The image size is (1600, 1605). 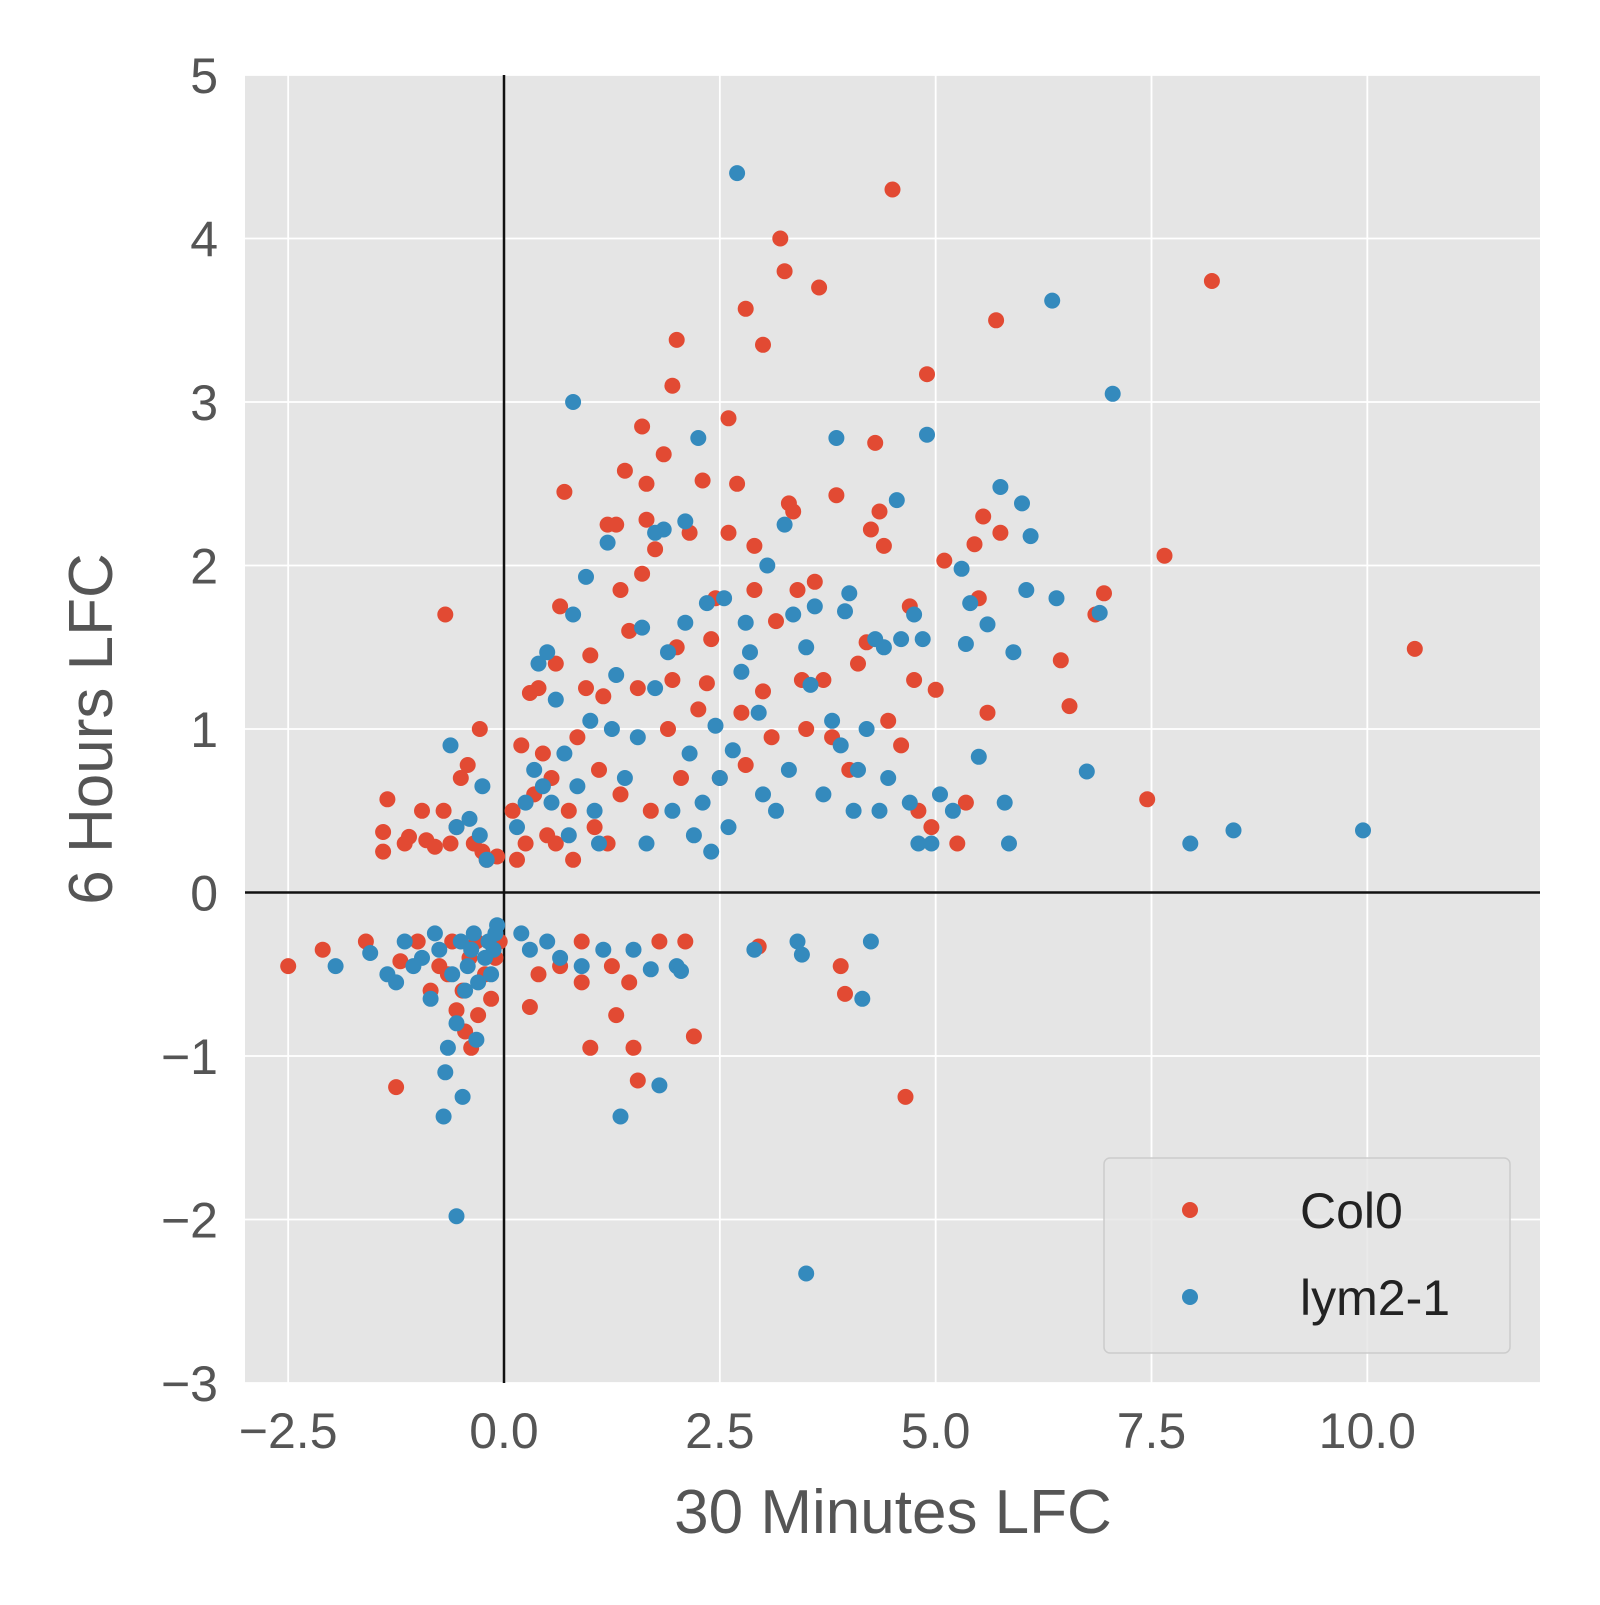 I want to click on y-tick-label: −3, so click(x=189, y=1384).